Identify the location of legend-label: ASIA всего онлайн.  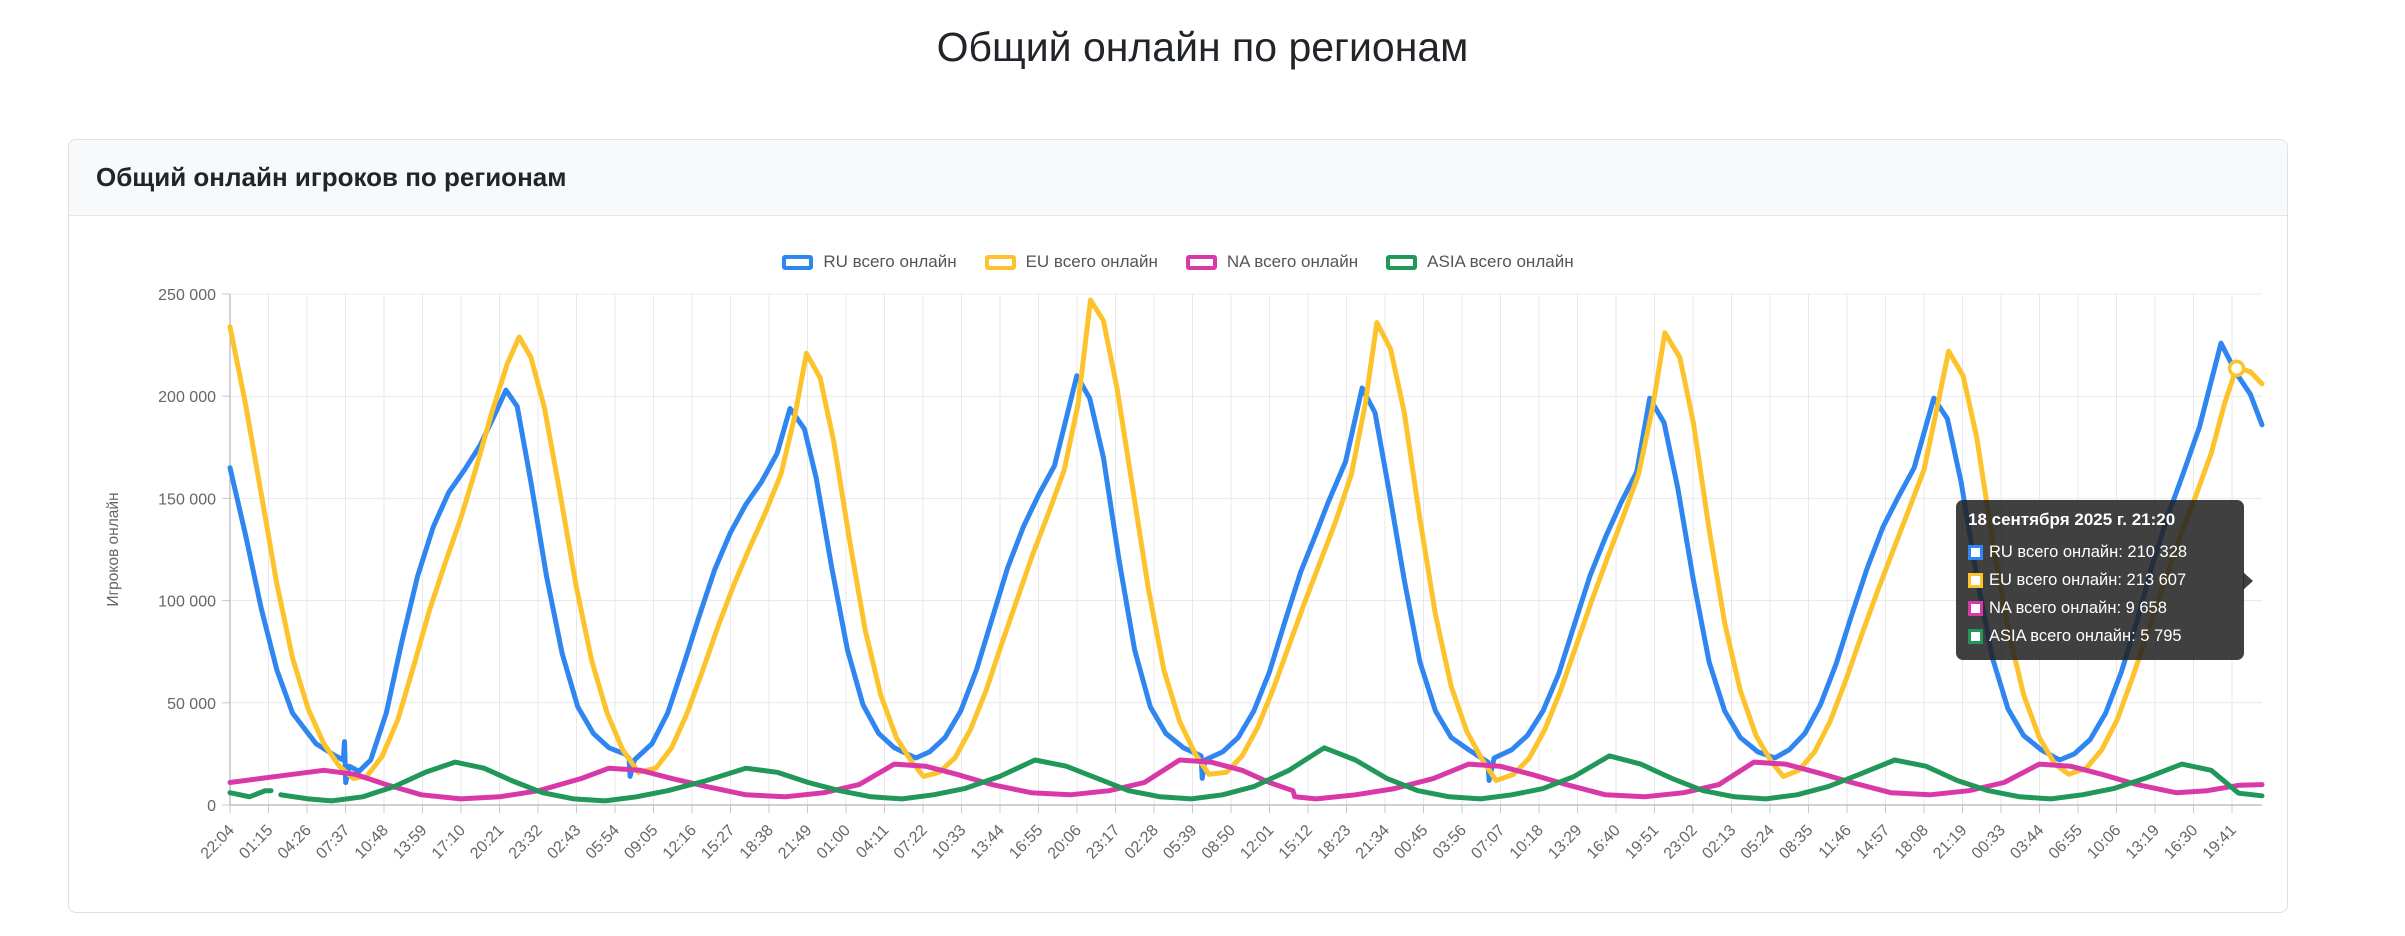
(1500, 261).